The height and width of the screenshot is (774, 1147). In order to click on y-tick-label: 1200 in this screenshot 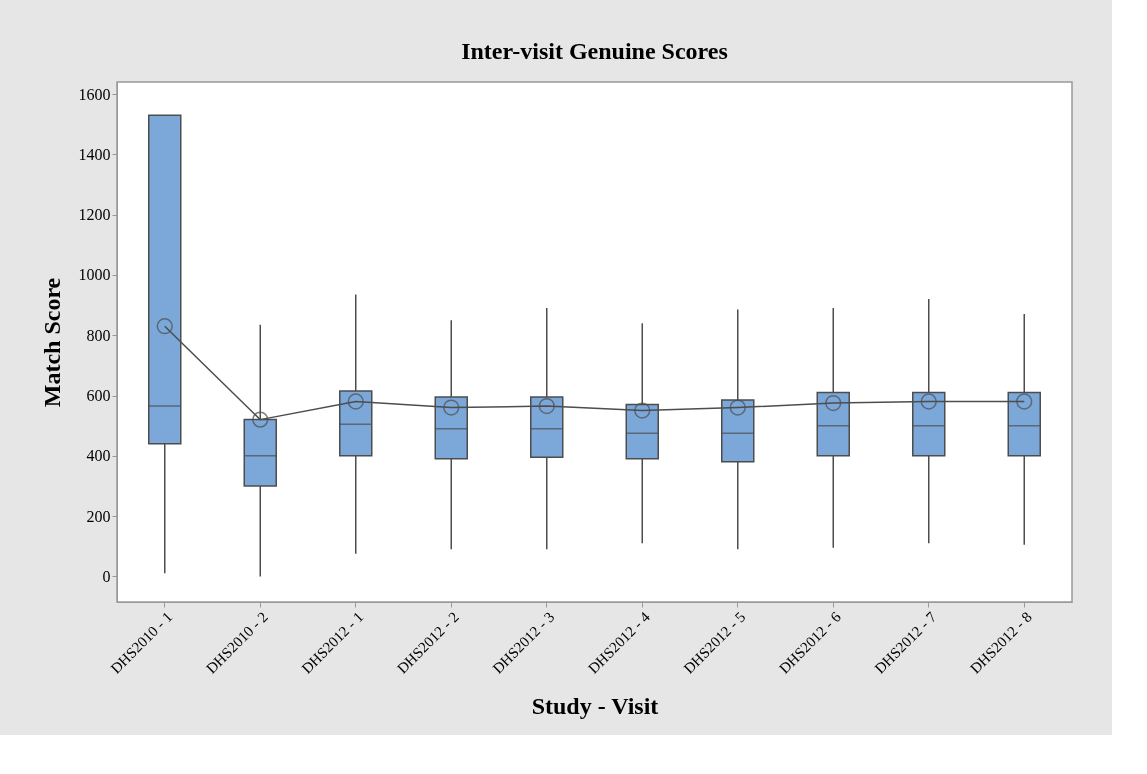, I will do `click(94, 215)`.